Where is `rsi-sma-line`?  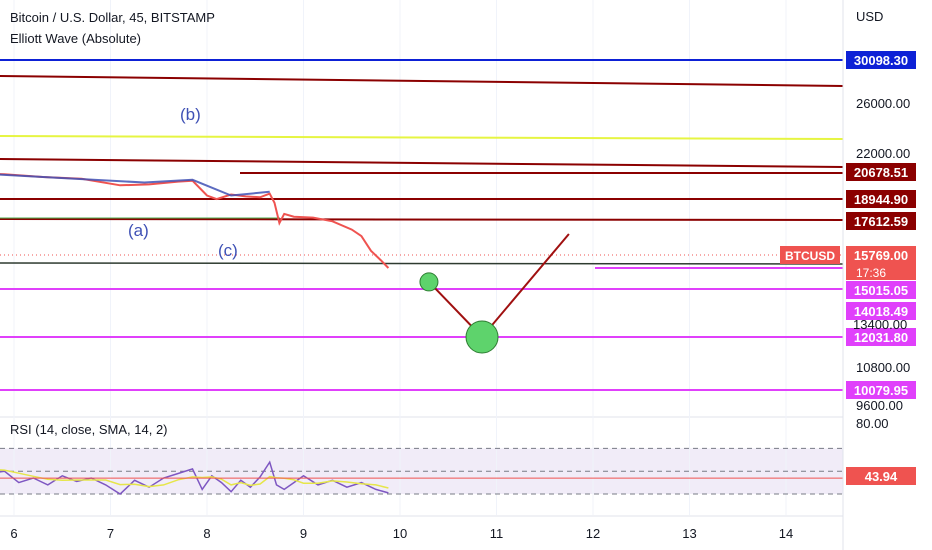
rsi-sma-line is located at coordinates (194, 479).